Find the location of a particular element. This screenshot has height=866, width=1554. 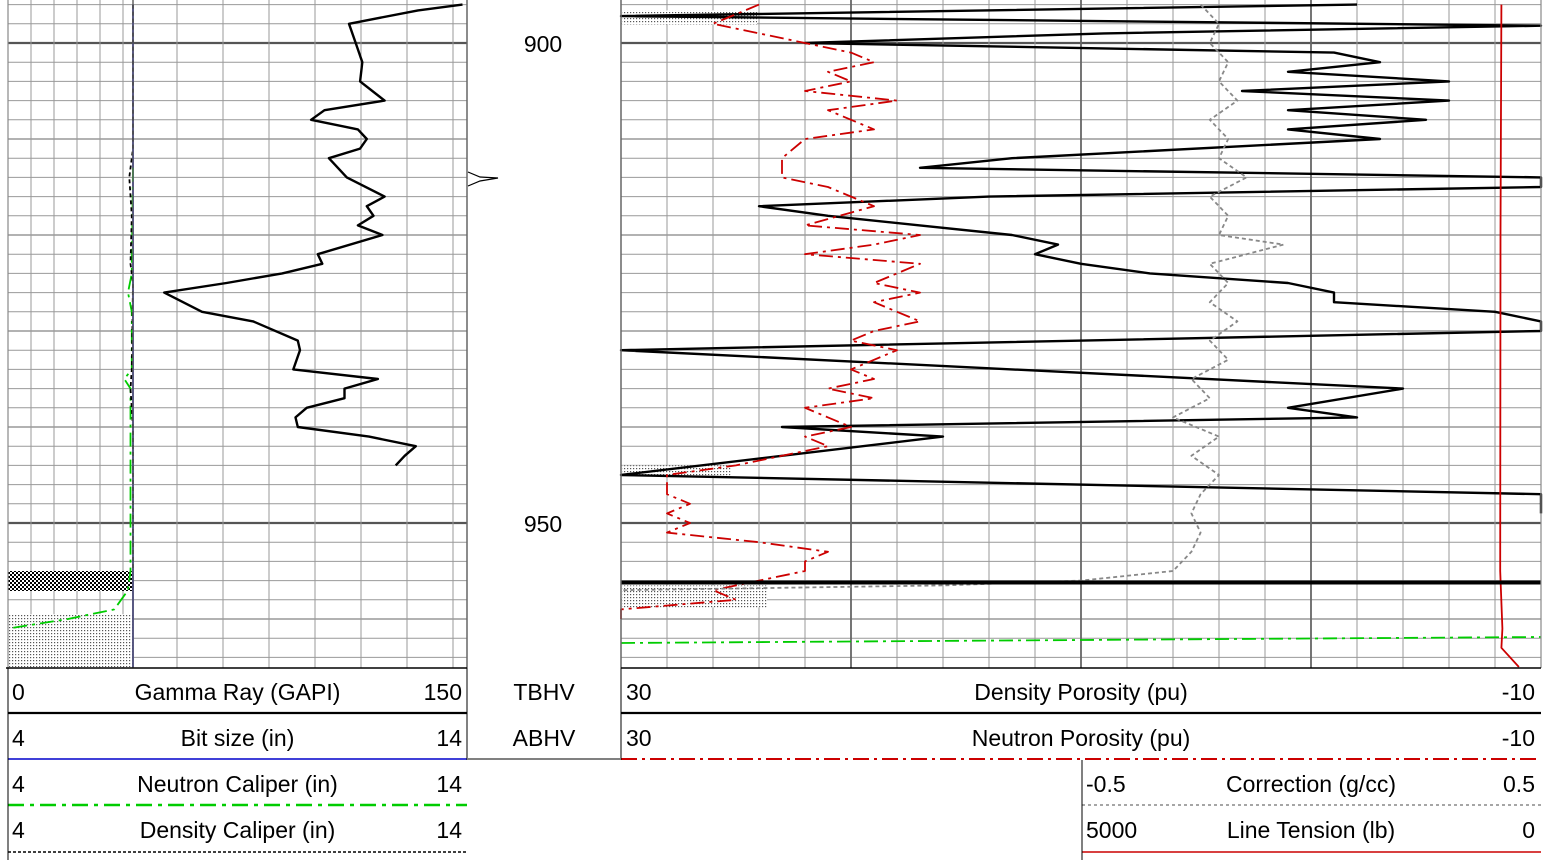

header-abhv: ABHV is located at coordinates (544, 738).